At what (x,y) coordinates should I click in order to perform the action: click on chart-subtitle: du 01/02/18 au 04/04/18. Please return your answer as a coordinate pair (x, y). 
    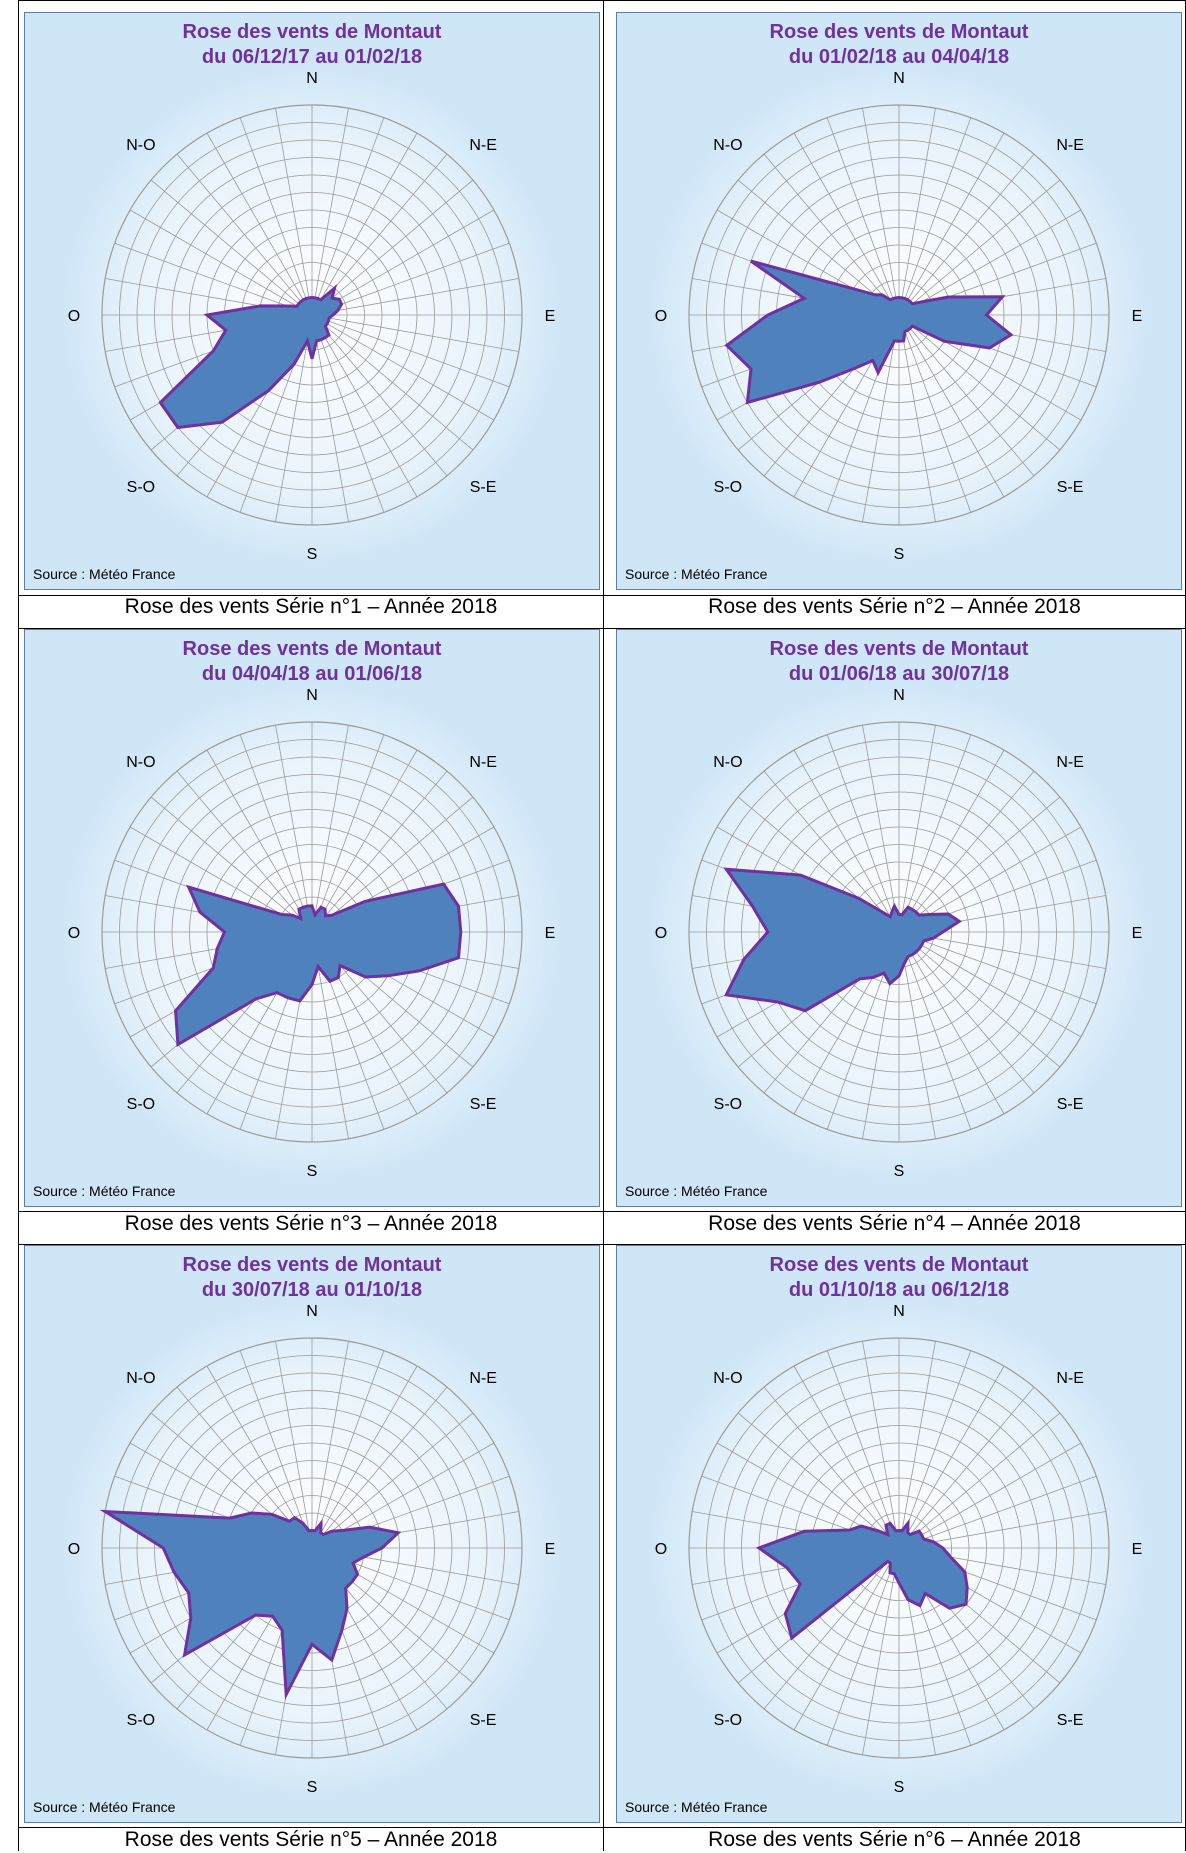
    Looking at the image, I should click on (899, 57).